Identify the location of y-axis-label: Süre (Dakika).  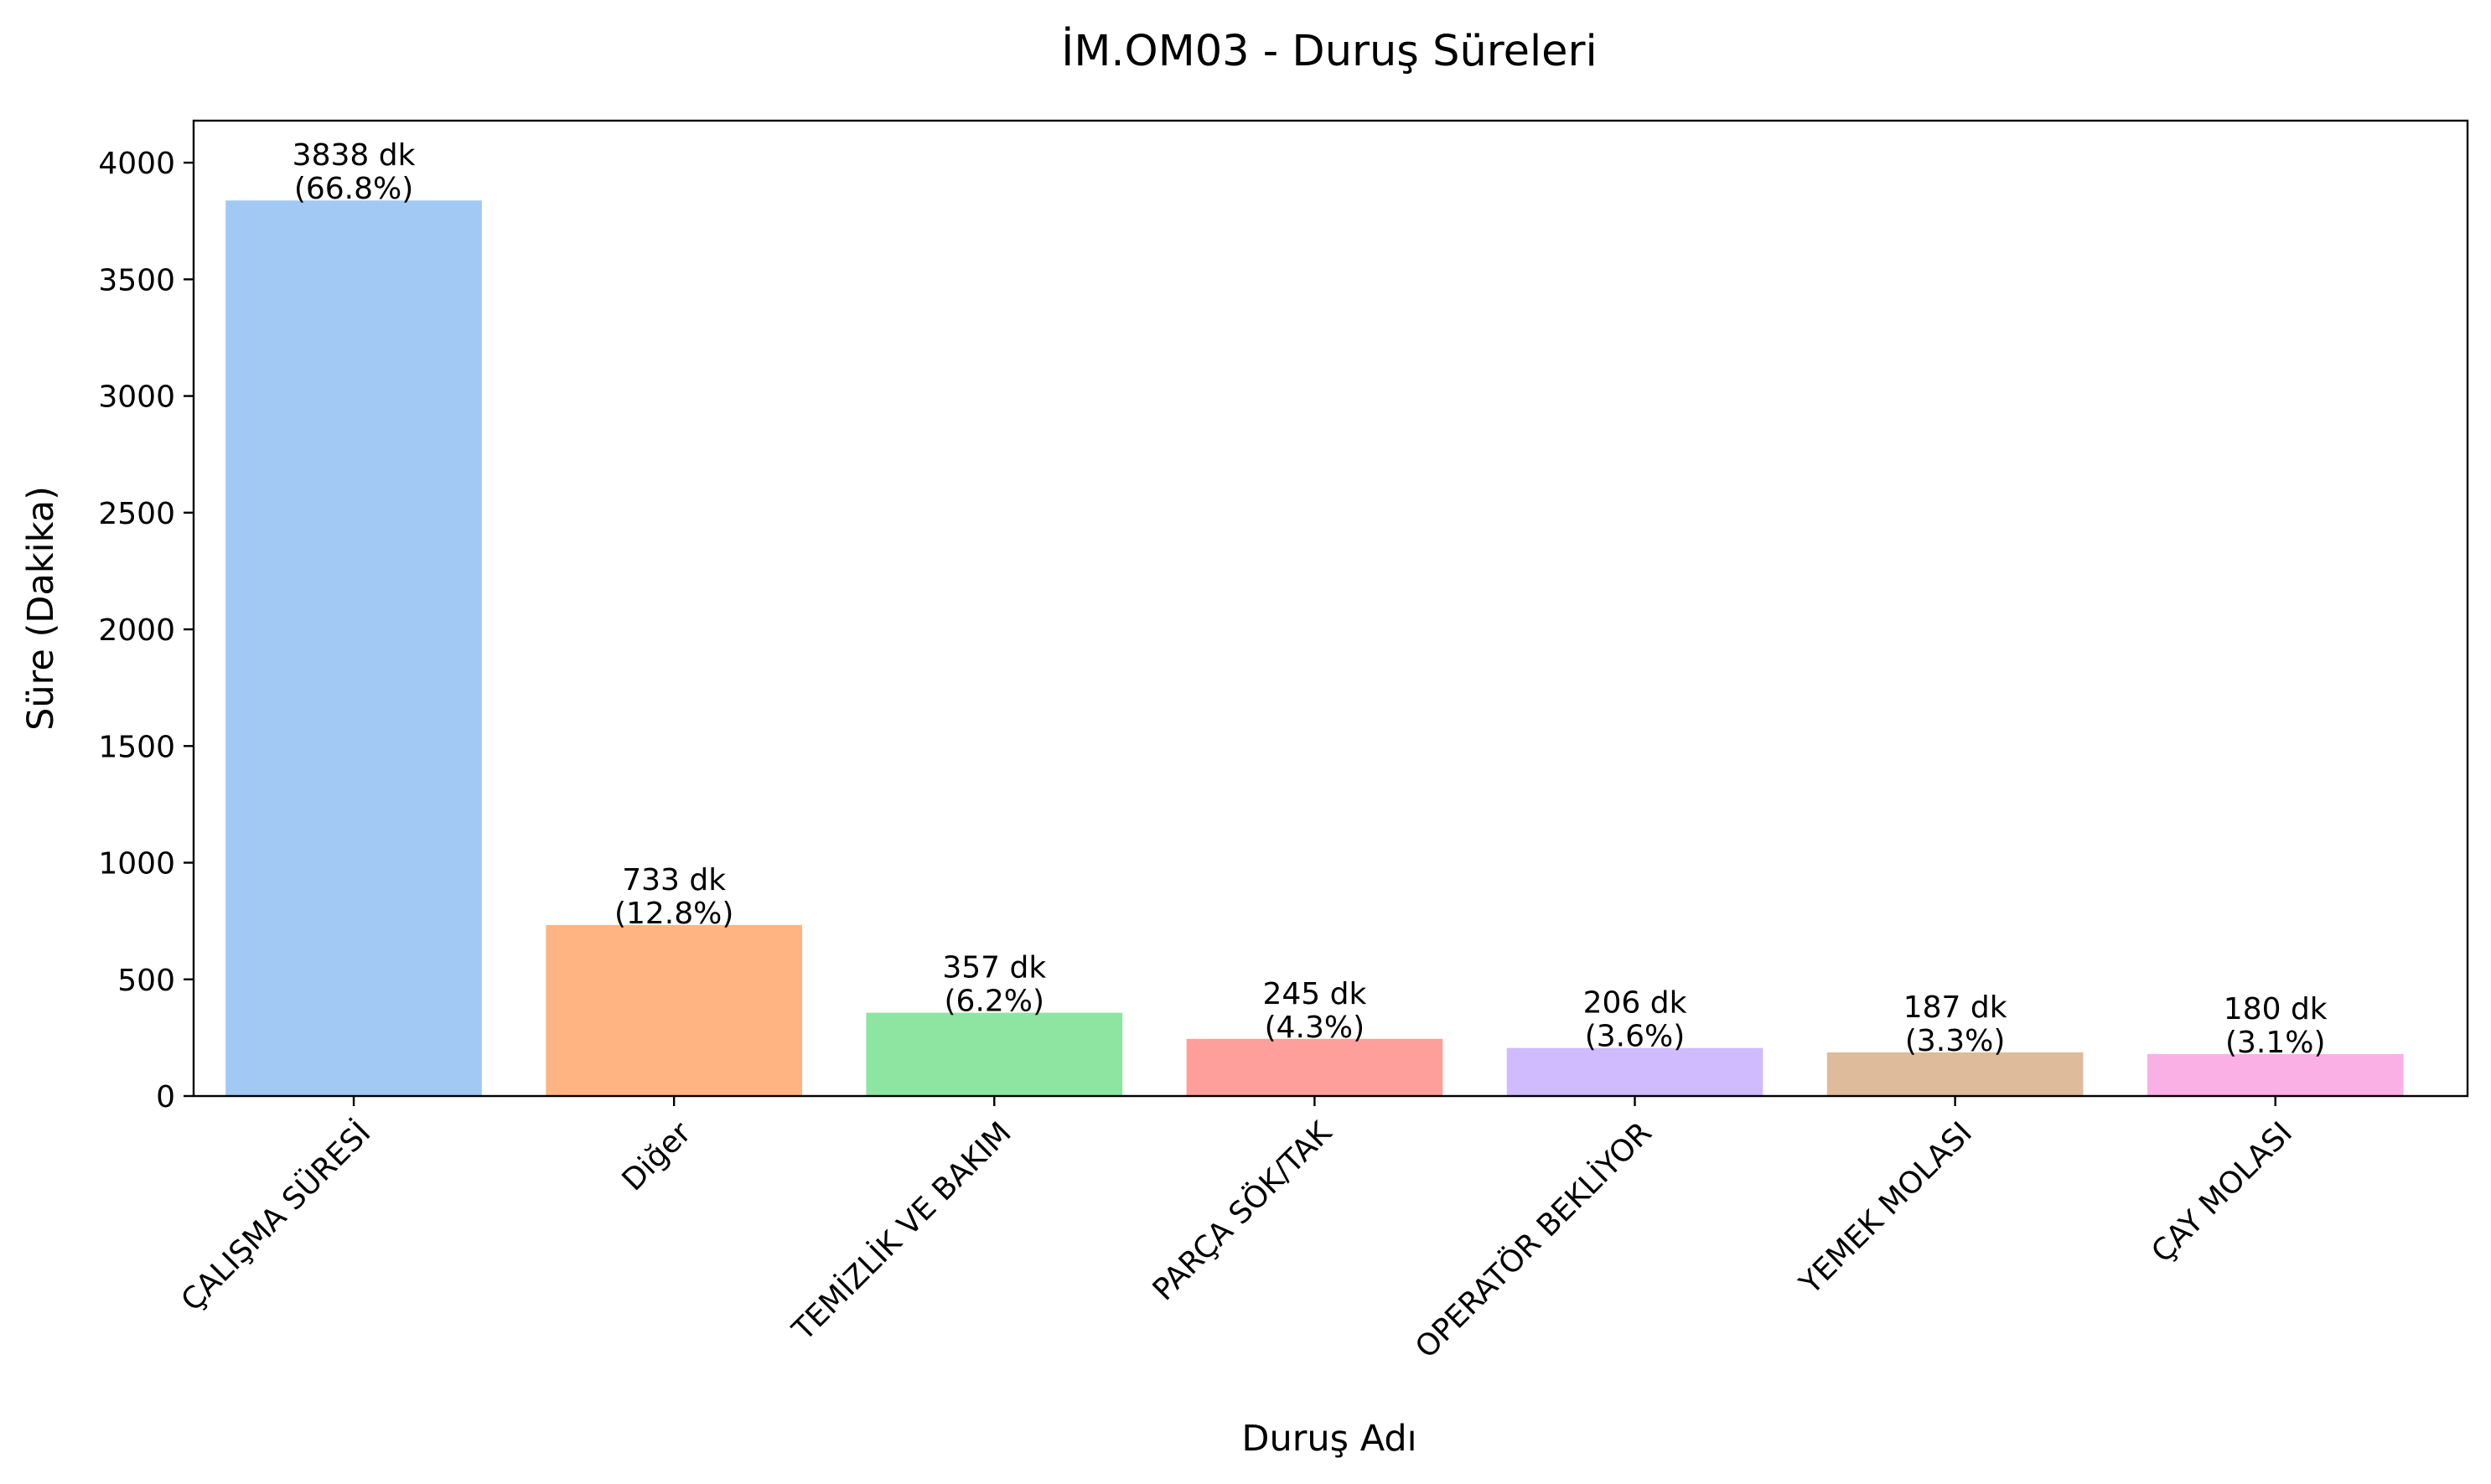
(41, 608).